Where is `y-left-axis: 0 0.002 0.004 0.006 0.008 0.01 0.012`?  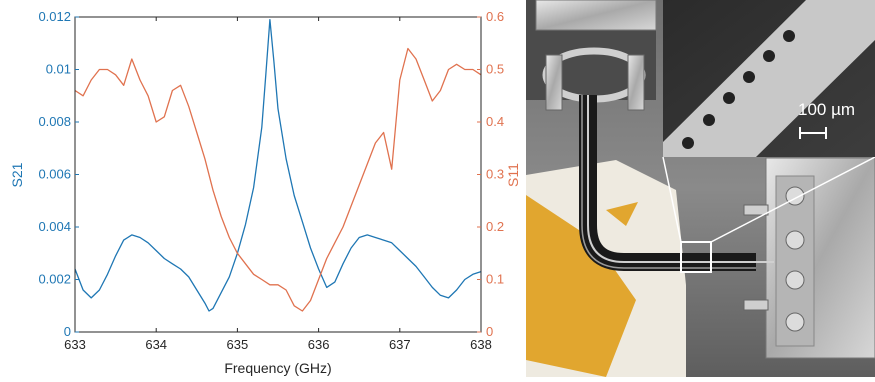 y-left-axis: 0 0.002 0.004 0.006 0.008 0.01 0.012 is located at coordinates (58, 174).